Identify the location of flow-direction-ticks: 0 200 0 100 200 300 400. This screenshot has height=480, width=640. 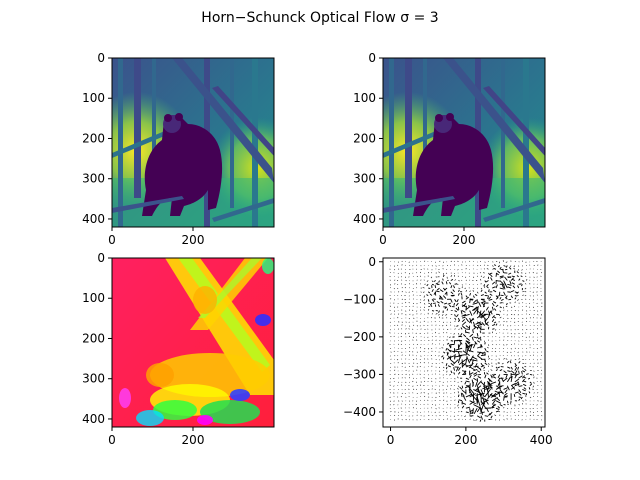
(143, 349).